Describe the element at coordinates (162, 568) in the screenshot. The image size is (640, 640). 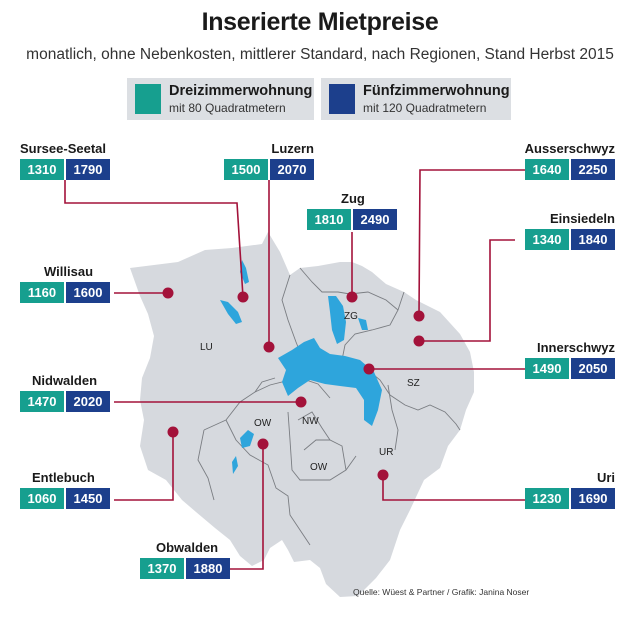
I see `price-three-room: 1370` at that location.